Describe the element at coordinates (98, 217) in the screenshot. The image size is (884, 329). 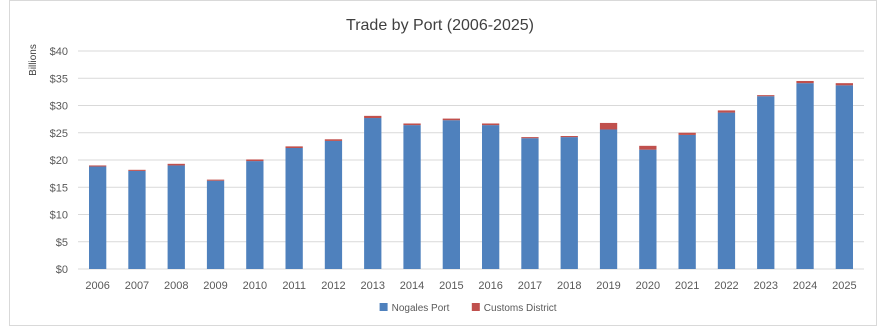
I see `bar-nogales-port-2006` at that location.